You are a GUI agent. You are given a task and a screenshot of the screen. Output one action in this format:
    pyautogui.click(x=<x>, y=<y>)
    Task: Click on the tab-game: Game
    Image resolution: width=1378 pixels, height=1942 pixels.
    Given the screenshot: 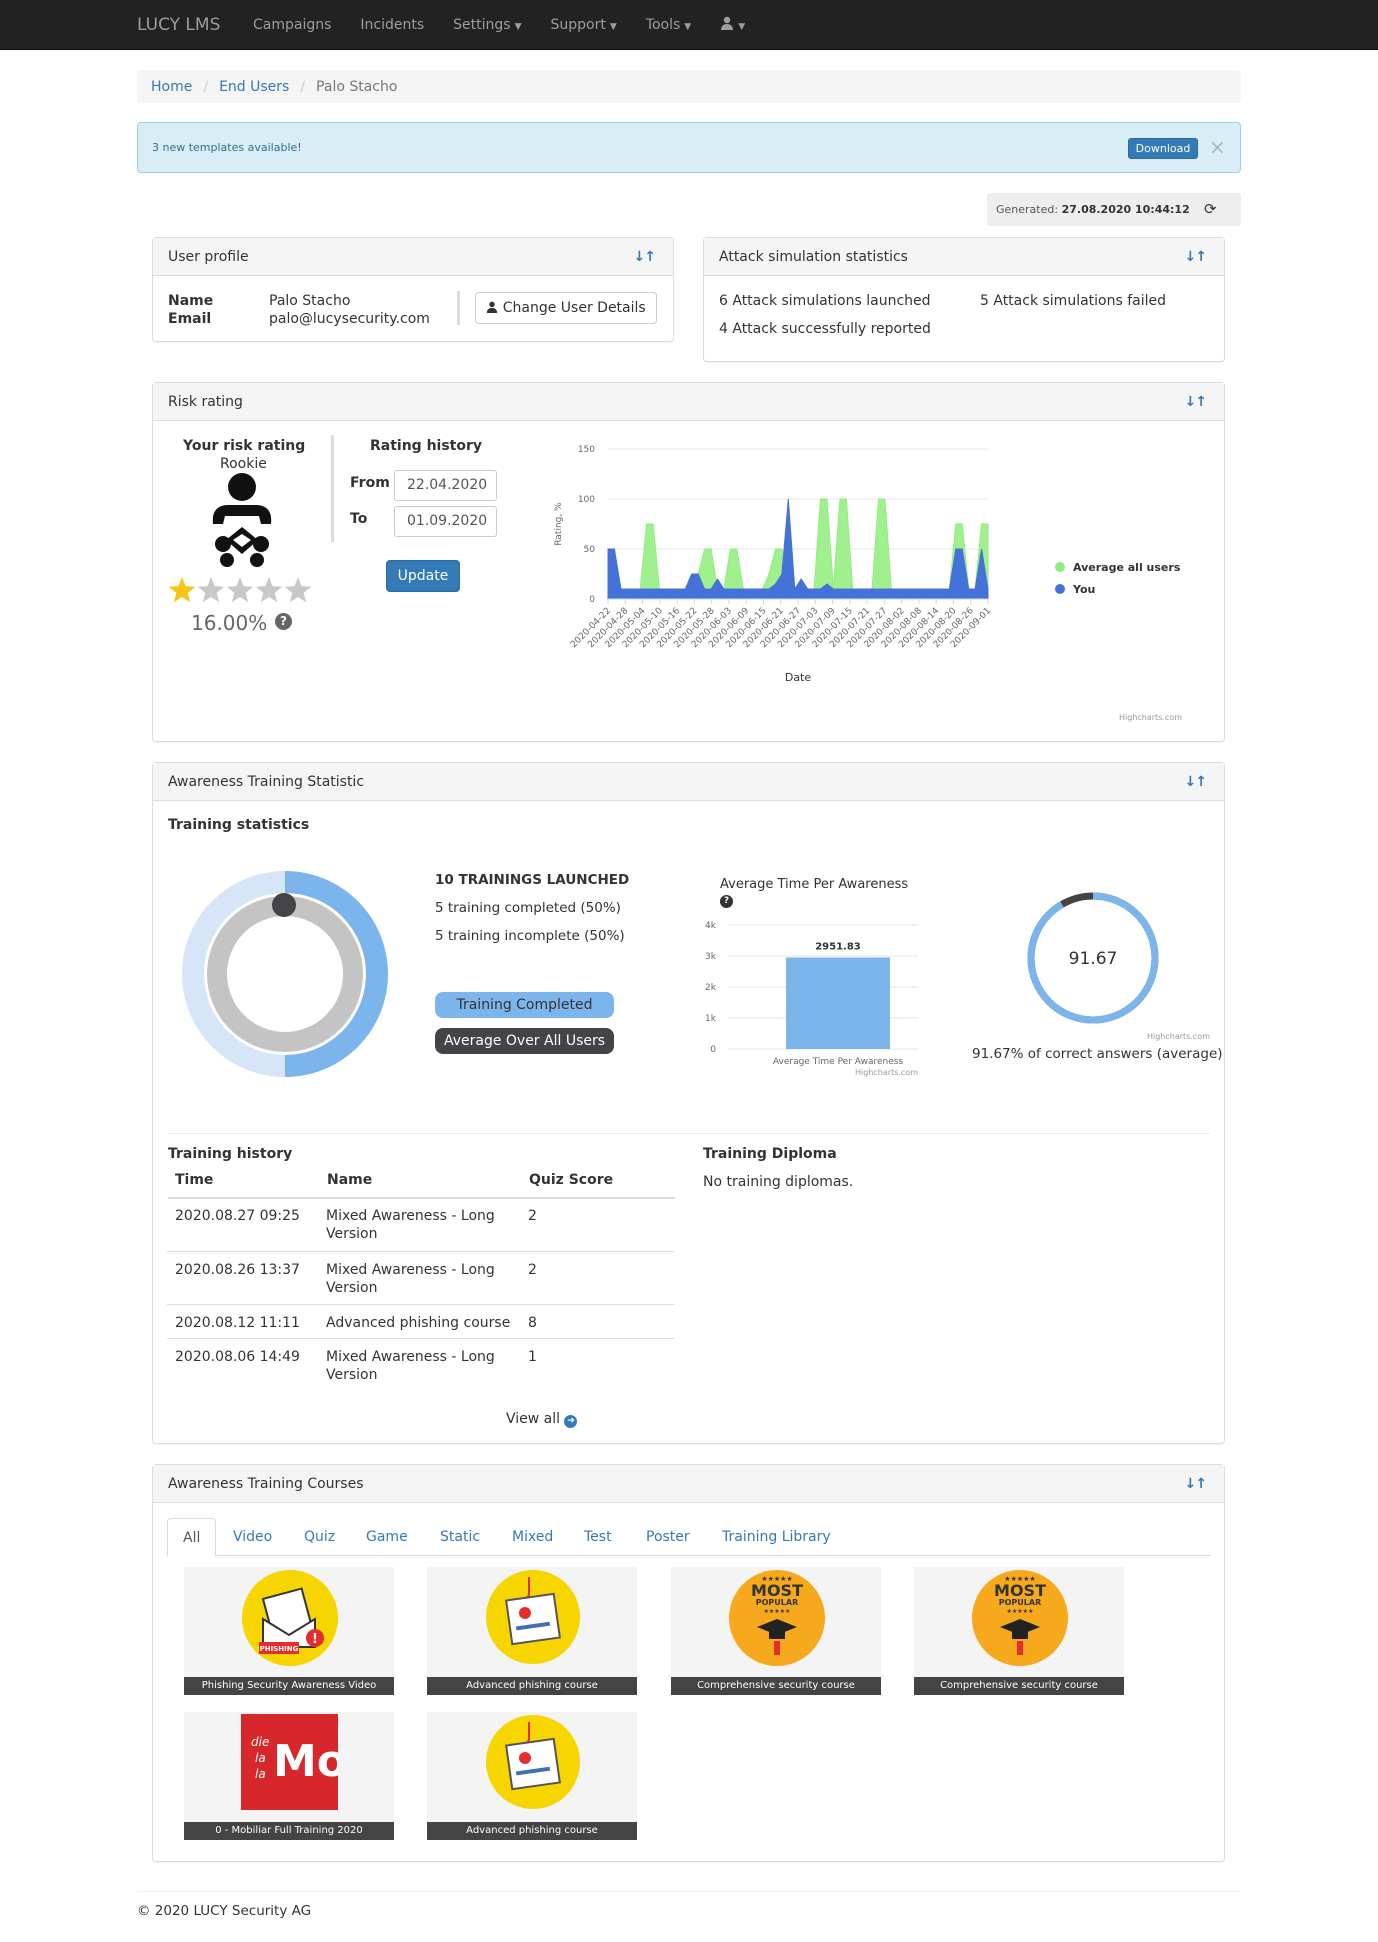 What is the action you would take?
    pyautogui.click(x=387, y=1537)
    